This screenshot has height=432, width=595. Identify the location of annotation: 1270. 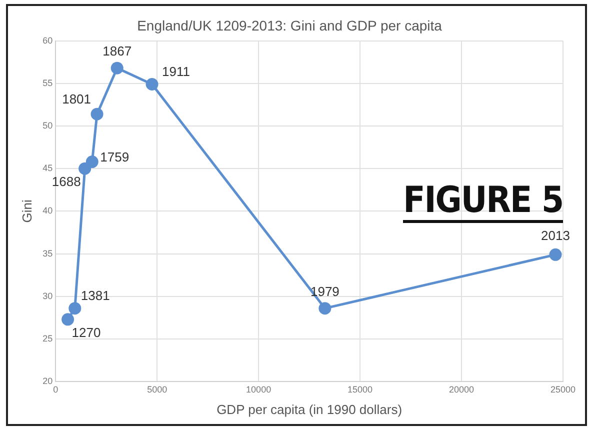
(86, 332).